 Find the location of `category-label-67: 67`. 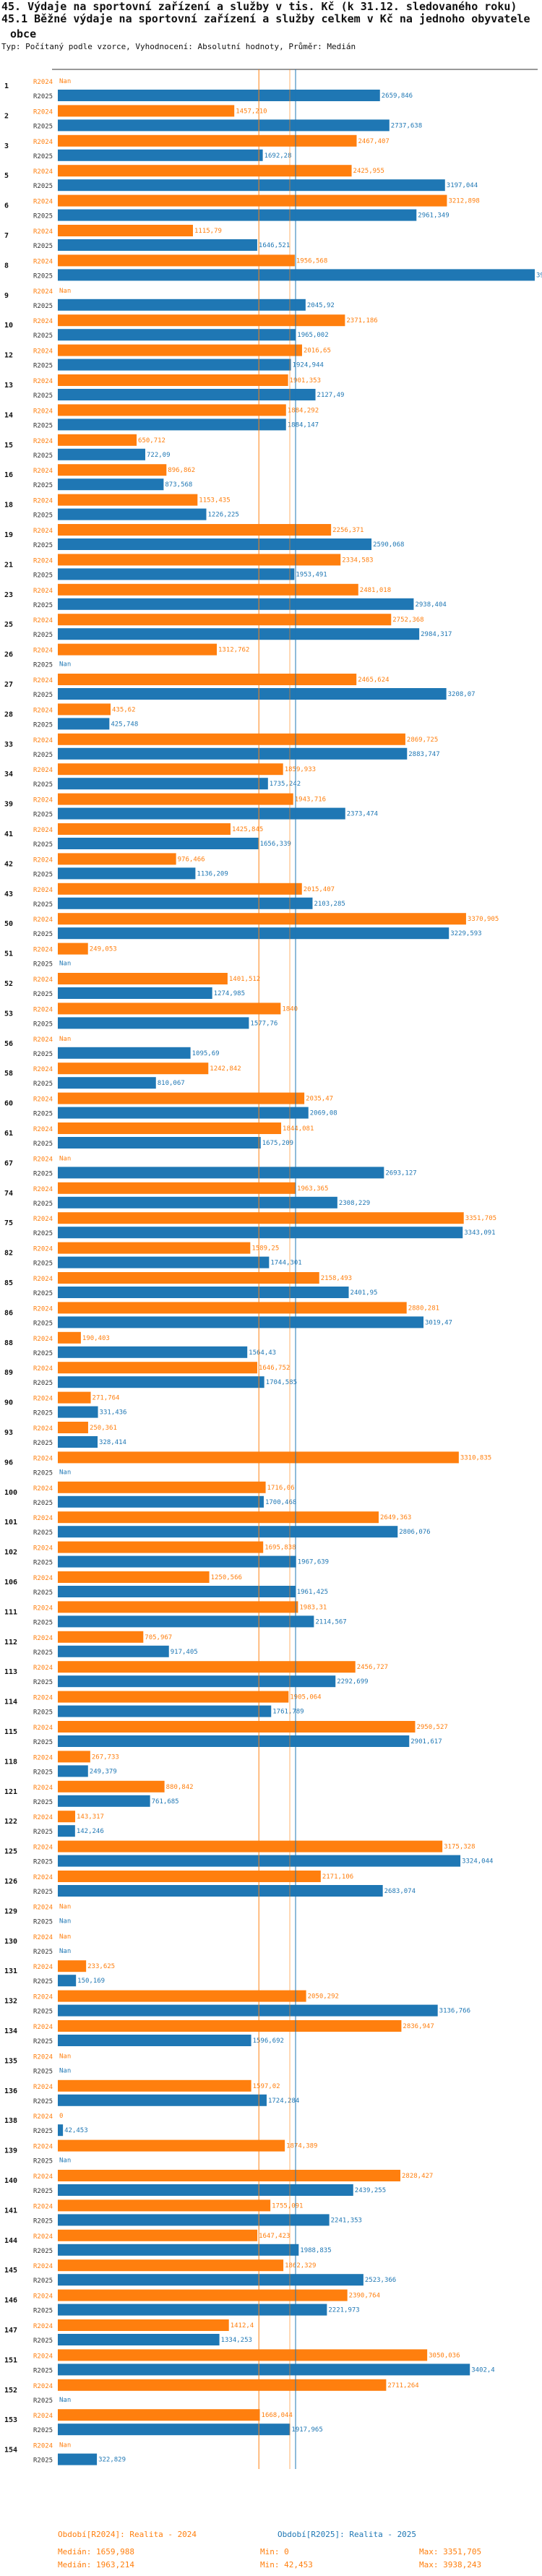

category-label-67: 67 is located at coordinates (8, 1163).